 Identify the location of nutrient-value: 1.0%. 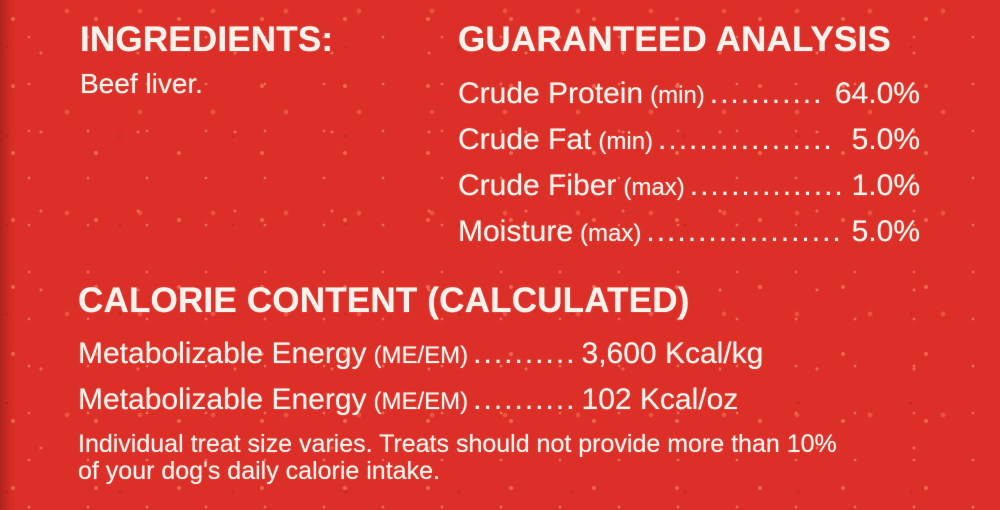
(885, 185).